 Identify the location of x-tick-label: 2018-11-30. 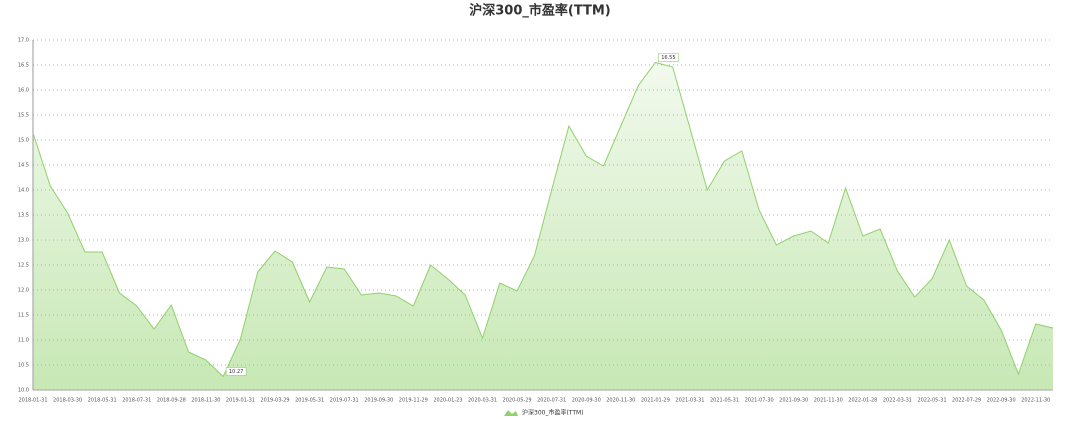
(205, 401).